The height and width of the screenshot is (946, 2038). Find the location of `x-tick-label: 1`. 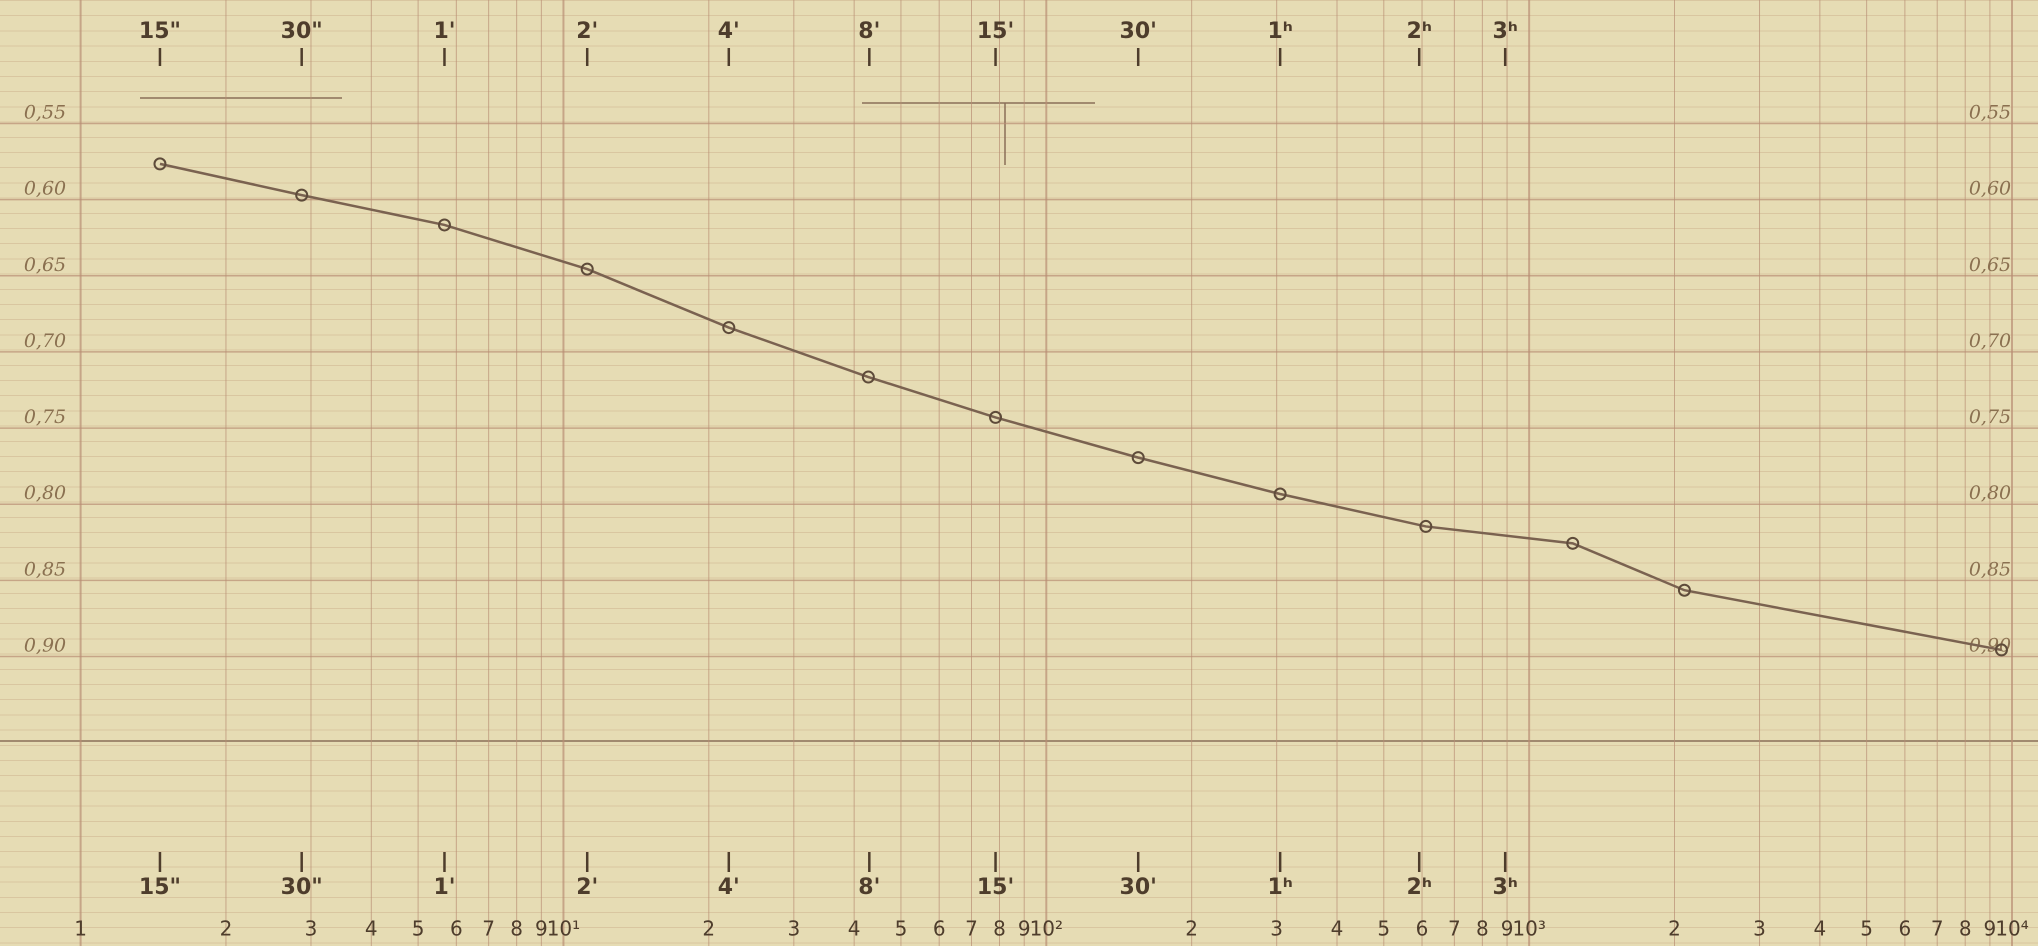

x-tick-label: 1 is located at coordinates (80, 929).